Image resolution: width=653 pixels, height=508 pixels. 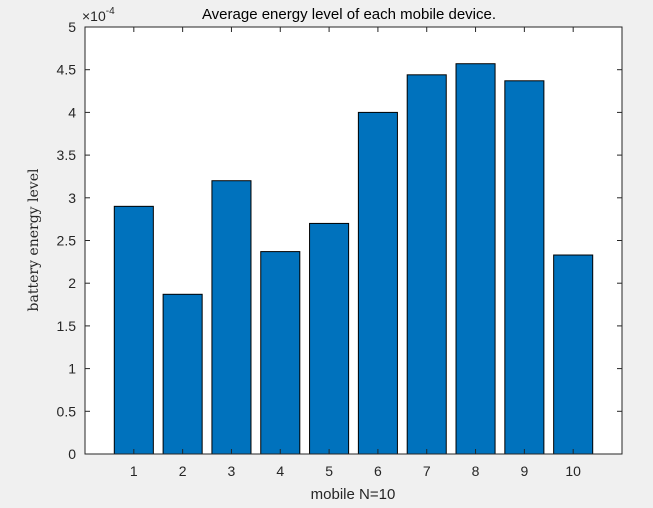 I want to click on x-tick-label: 8, so click(x=476, y=471).